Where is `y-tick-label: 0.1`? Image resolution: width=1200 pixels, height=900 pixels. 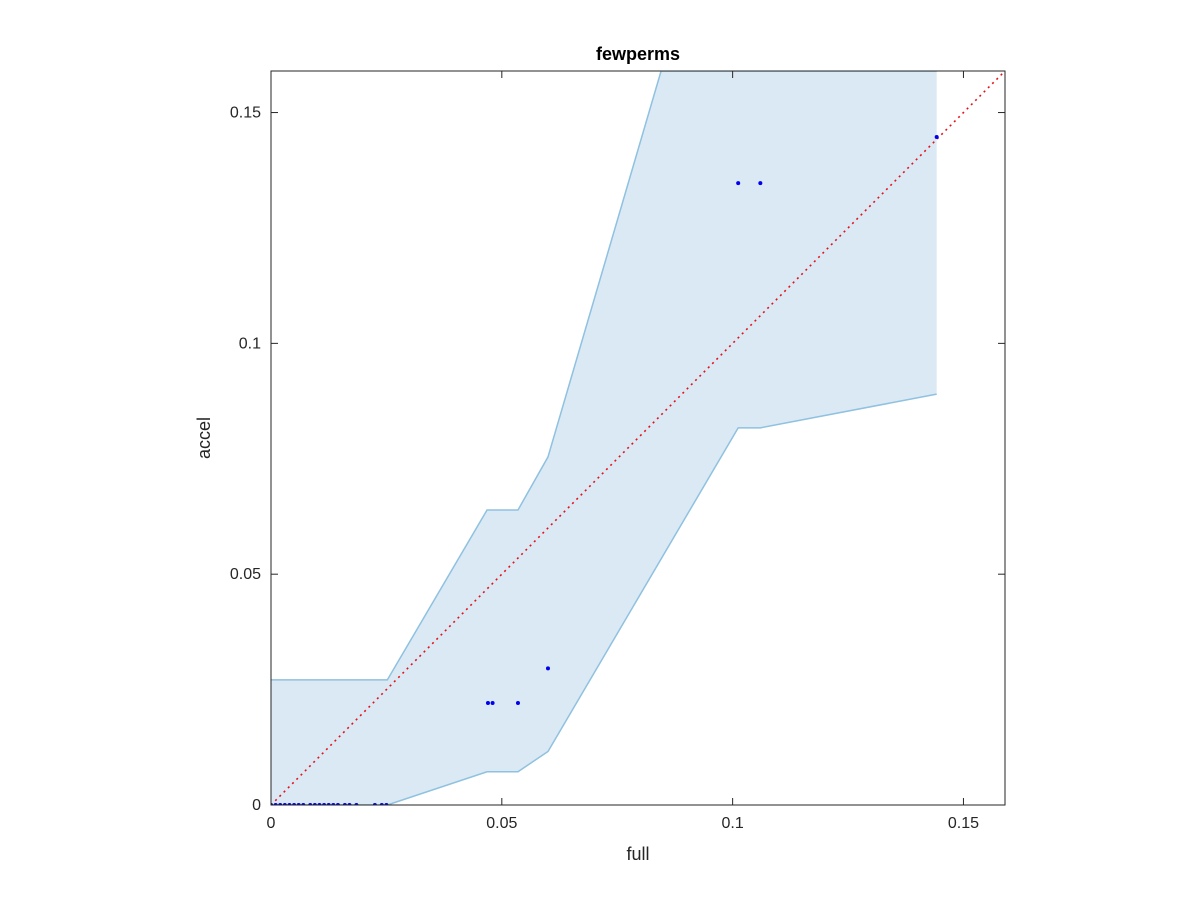 y-tick-label: 0.1 is located at coordinates (250, 343).